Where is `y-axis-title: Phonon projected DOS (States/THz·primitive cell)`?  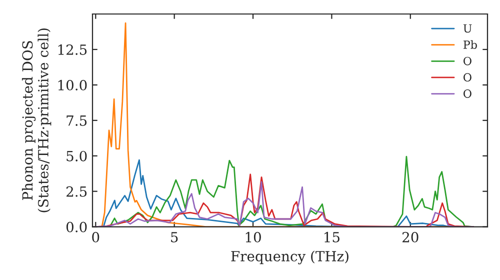
y-axis-title: Phonon projected DOS (States/THz·primitive cell) is located at coordinates (37, 120).